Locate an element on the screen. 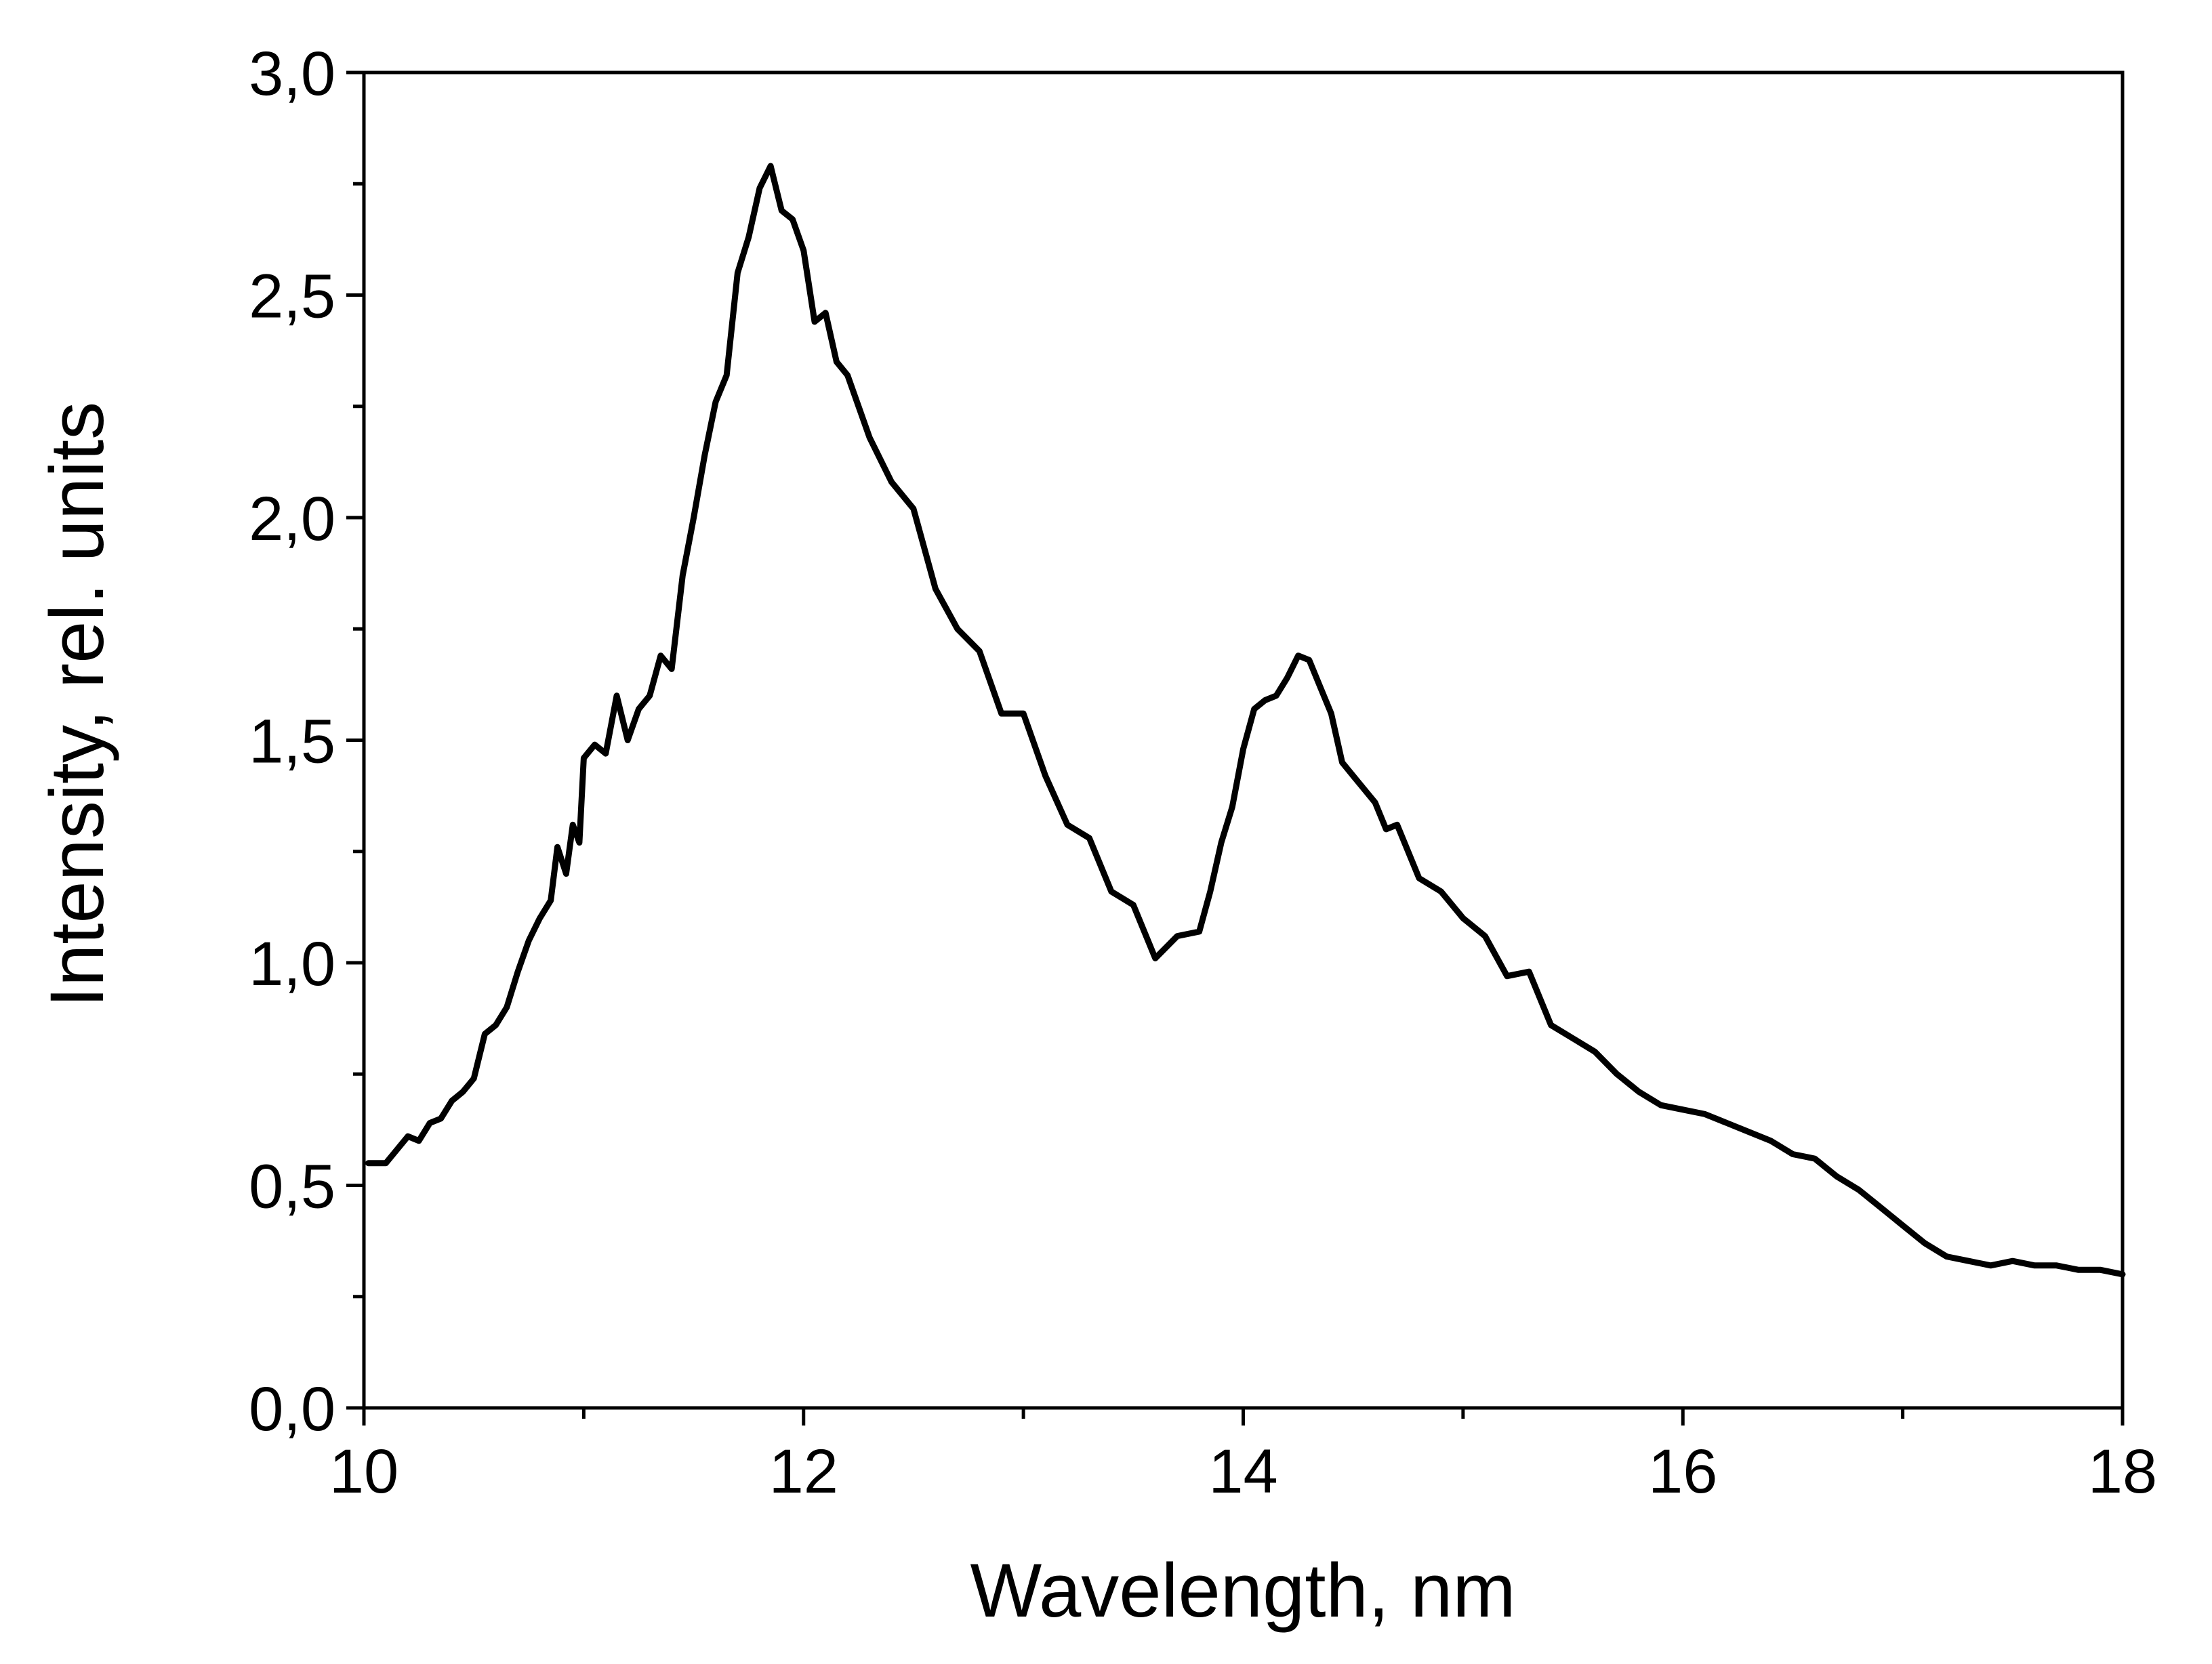  y-tick-label: 3,0 is located at coordinates (292, 73).